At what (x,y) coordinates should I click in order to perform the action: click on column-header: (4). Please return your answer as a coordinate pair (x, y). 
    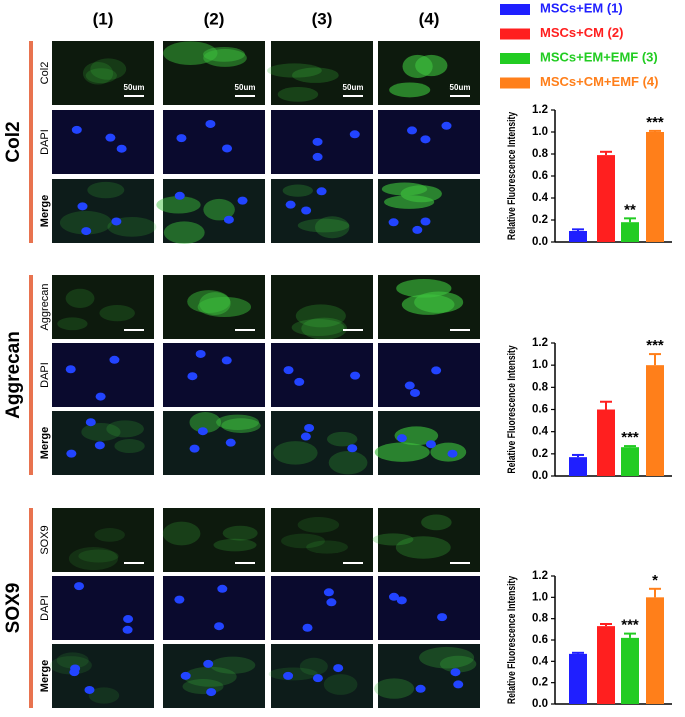
    Looking at the image, I should click on (429, 18).